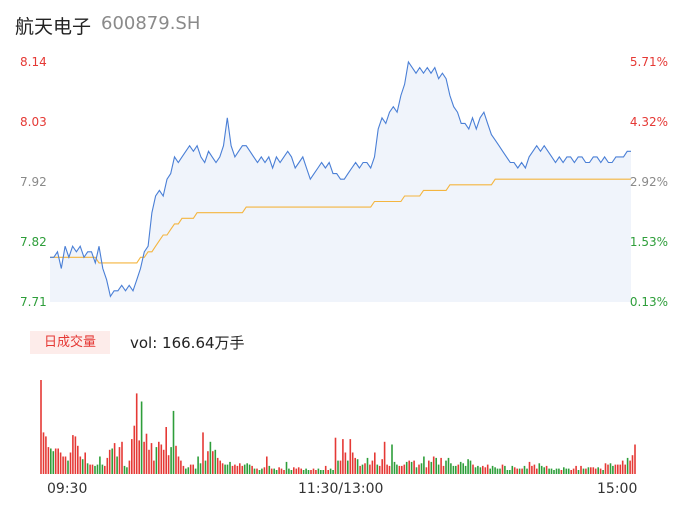 This screenshot has width=686, height=524. What do you see at coordinates (33, 182) in the screenshot?
I see `price-tick-label: 7.92` at bounding box center [33, 182].